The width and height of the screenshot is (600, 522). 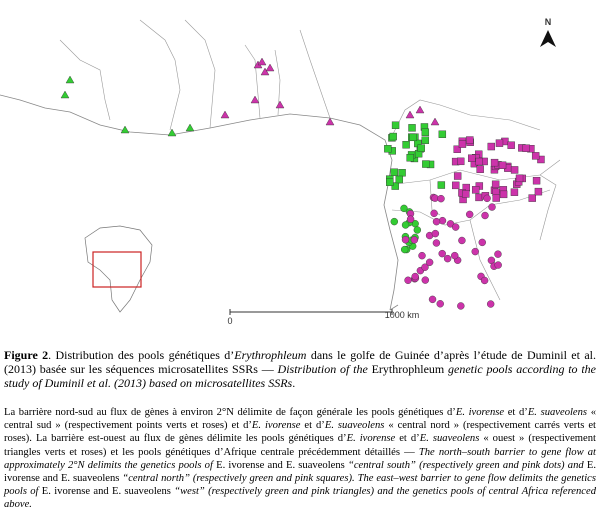 What do you see at coordinates (402, 315) in the screenshot?
I see `scale-label: 1000 km` at bounding box center [402, 315].